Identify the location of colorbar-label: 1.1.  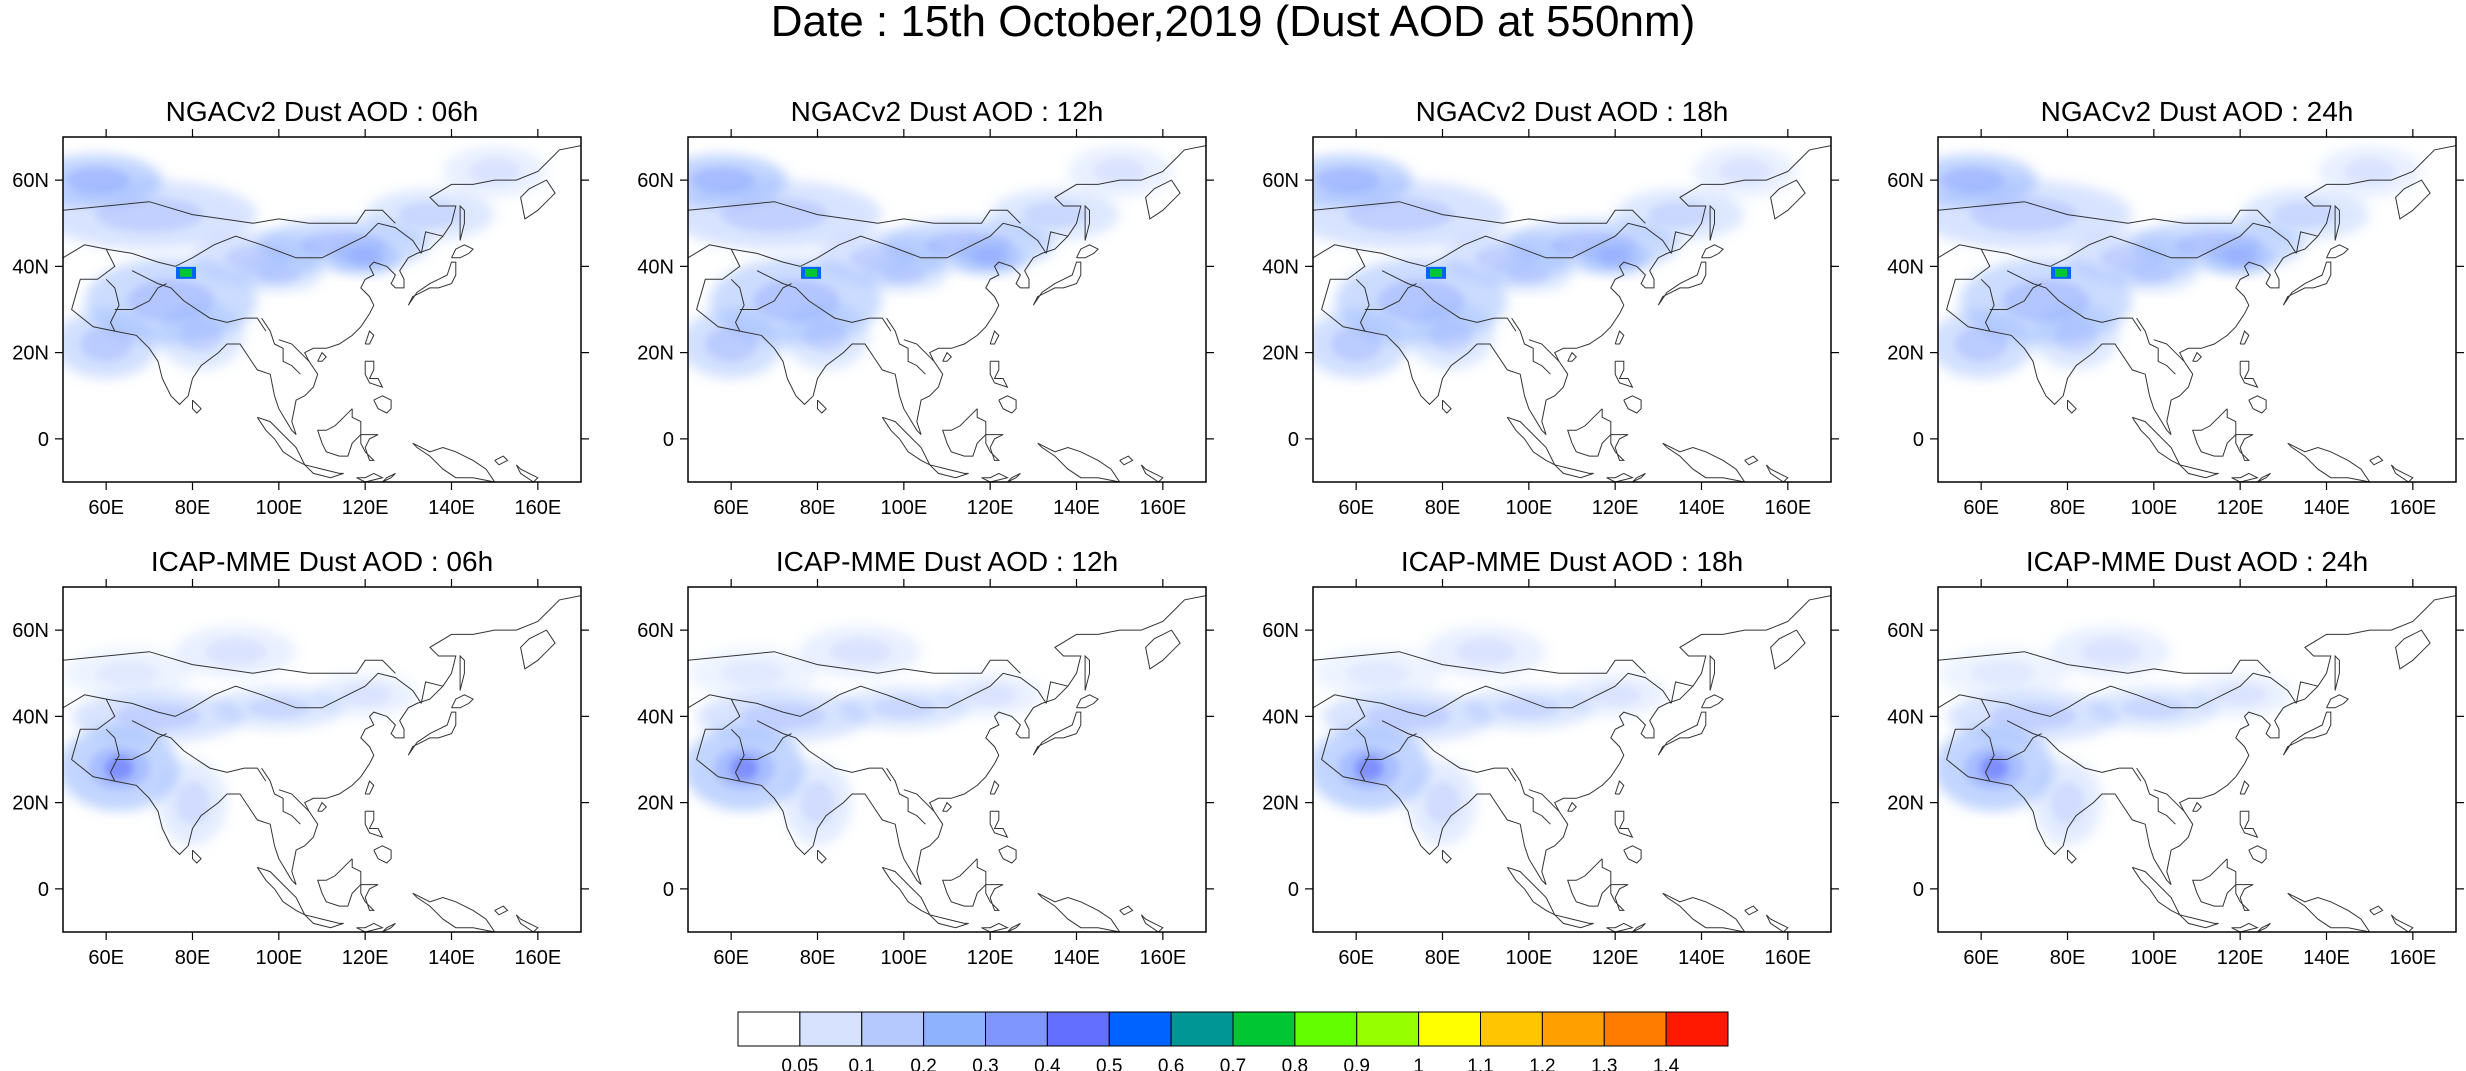
(1480, 1063).